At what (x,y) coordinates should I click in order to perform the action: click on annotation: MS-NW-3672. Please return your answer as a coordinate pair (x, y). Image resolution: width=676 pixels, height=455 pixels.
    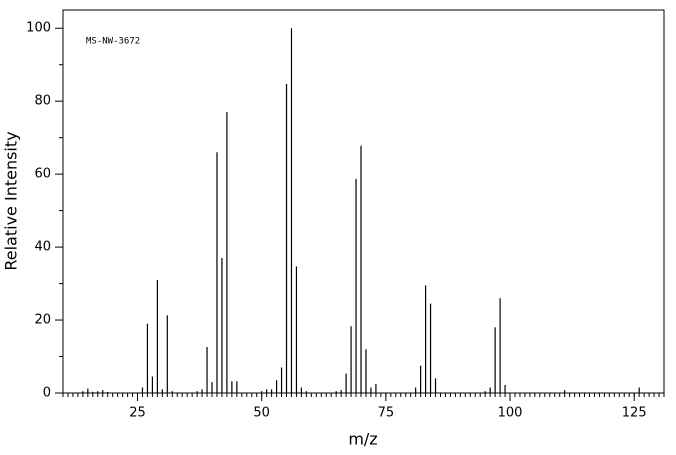
    Looking at the image, I should click on (113, 42).